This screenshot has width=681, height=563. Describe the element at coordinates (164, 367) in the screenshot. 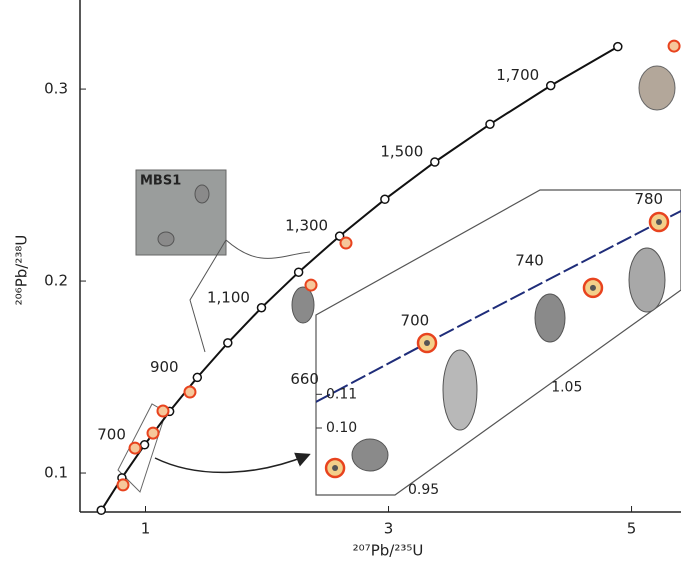

I see `age-label: 900` at that location.